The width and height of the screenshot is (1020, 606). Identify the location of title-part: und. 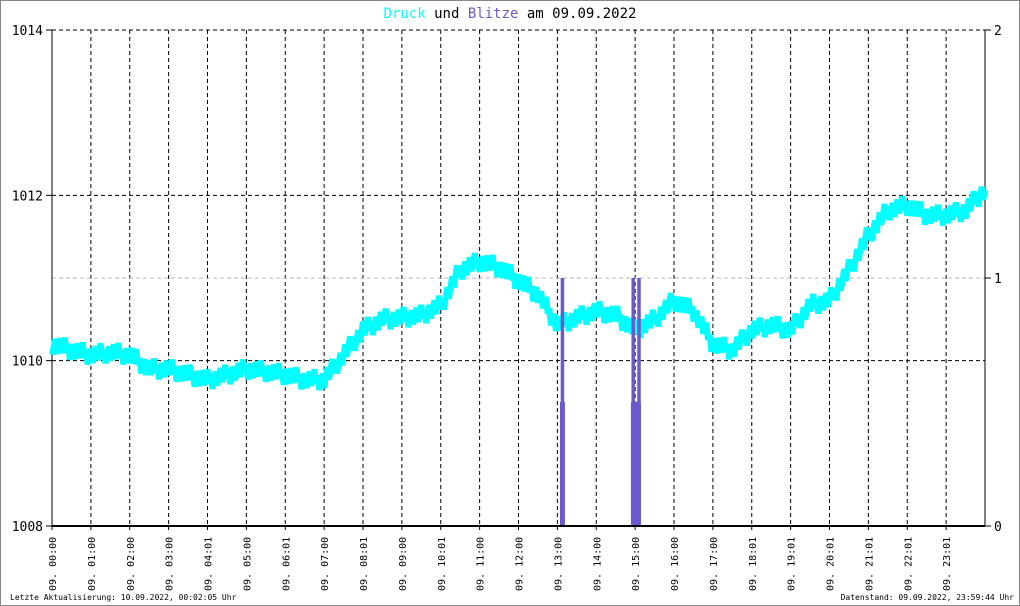
(447, 14).